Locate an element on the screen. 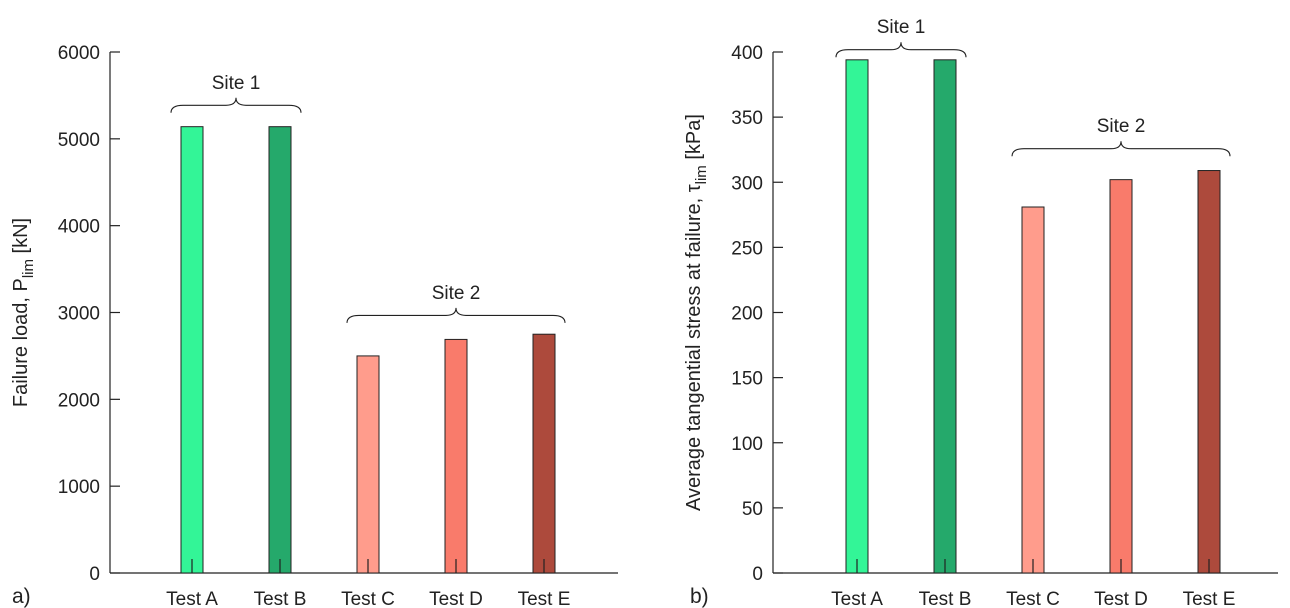 The width and height of the screenshot is (1290, 608). y-tick-label: 100 is located at coordinates (747, 444).